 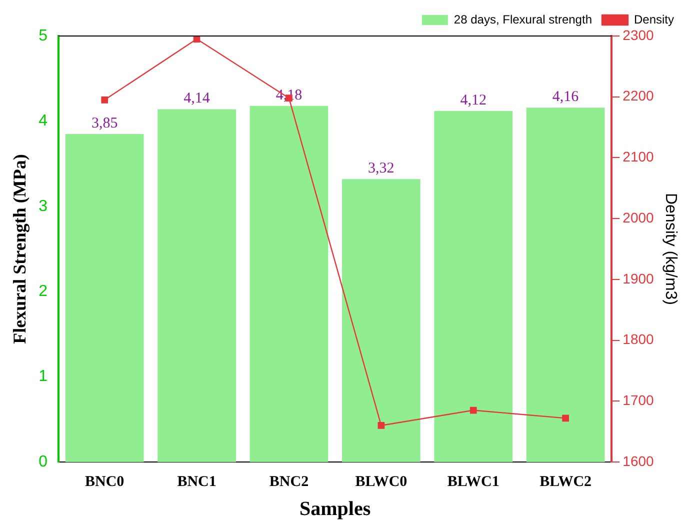 I want to click on x-tick-label: BLWC2, so click(x=566, y=482).